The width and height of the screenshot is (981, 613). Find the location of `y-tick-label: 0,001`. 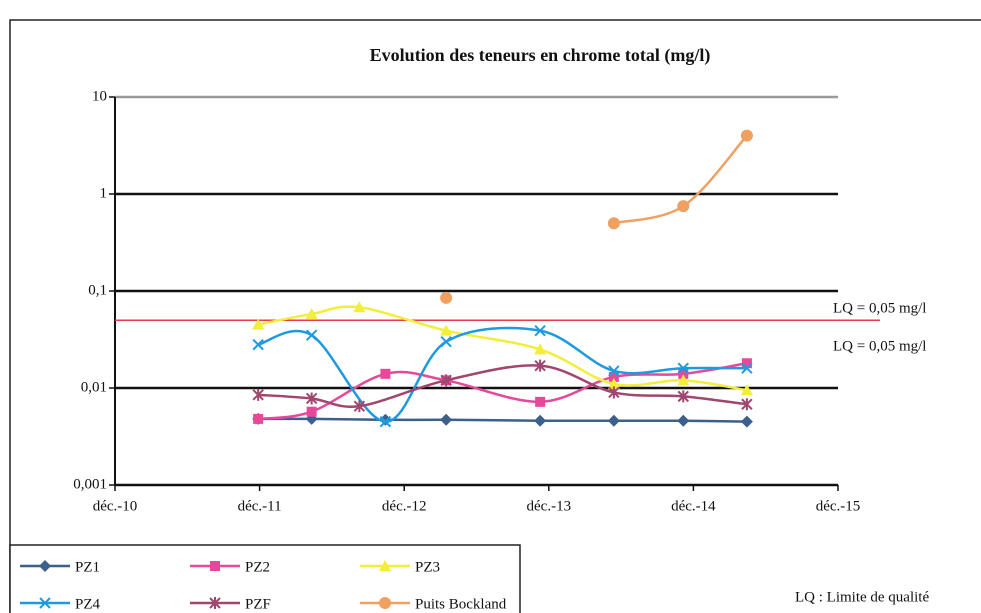

y-tick-label: 0,001 is located at coordinates (90, 484).